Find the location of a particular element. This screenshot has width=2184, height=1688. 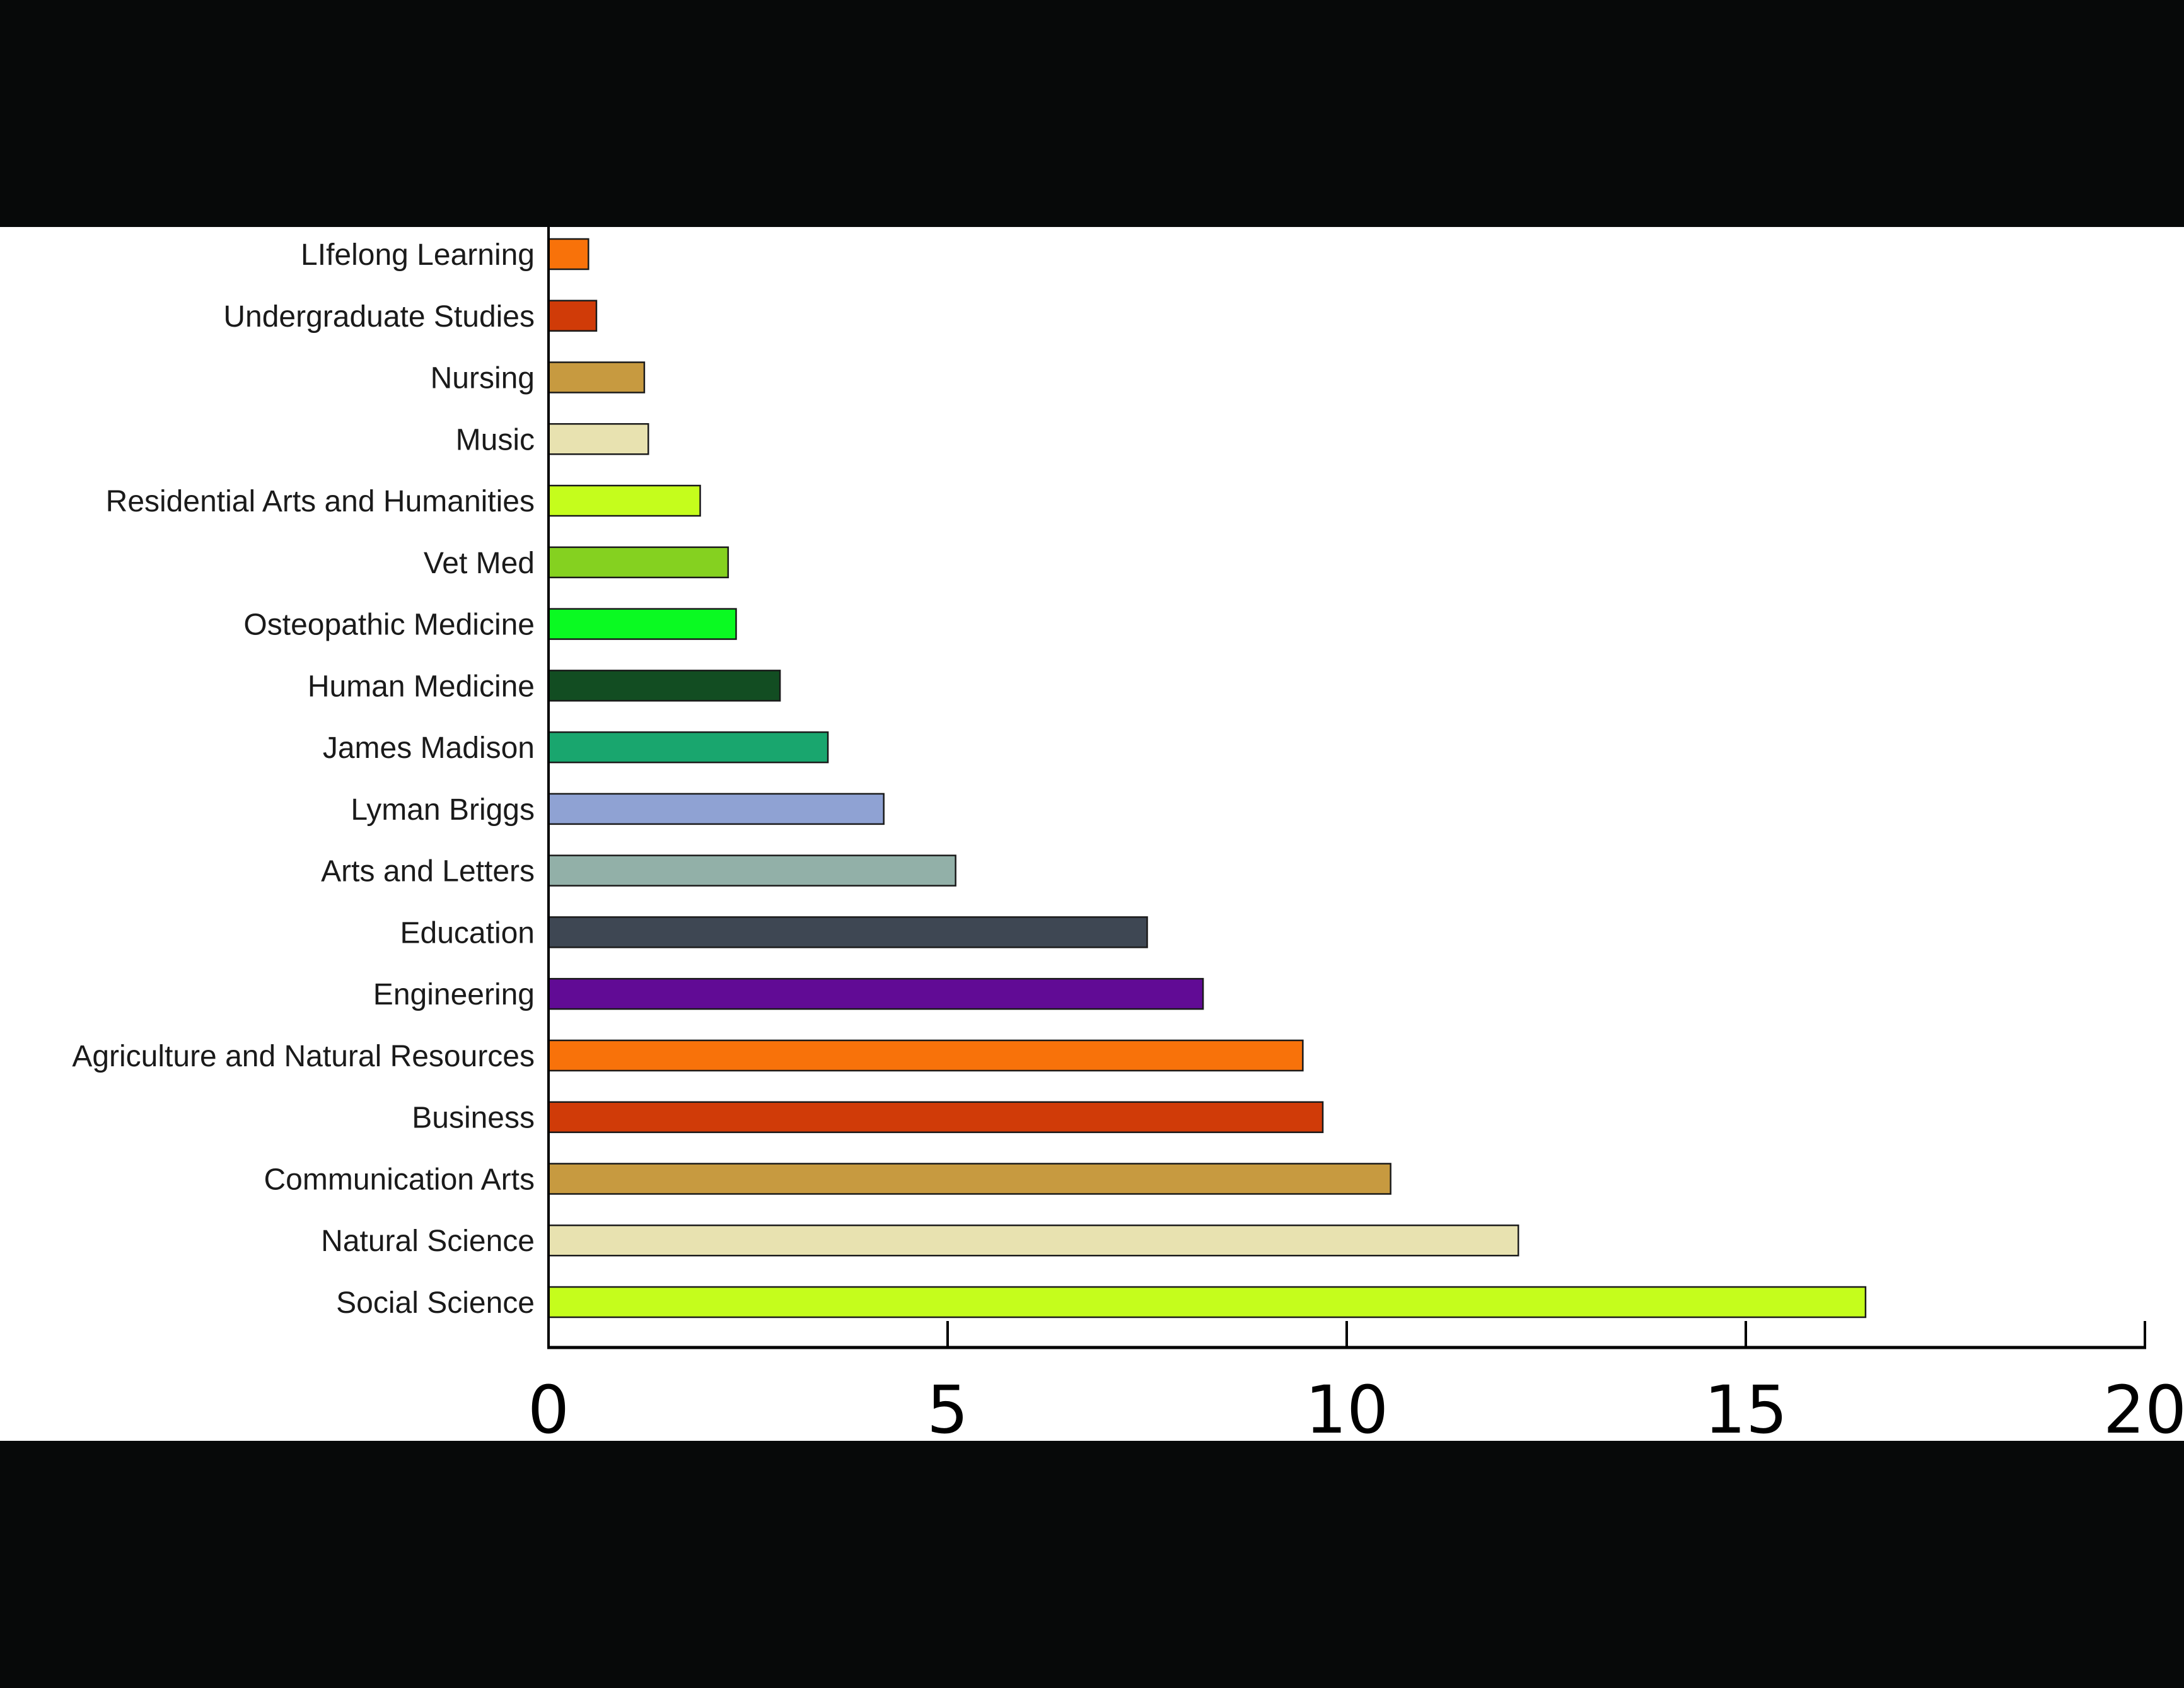

bar-agriculture-and-natural-resources is located at coordinates (925, 1055).